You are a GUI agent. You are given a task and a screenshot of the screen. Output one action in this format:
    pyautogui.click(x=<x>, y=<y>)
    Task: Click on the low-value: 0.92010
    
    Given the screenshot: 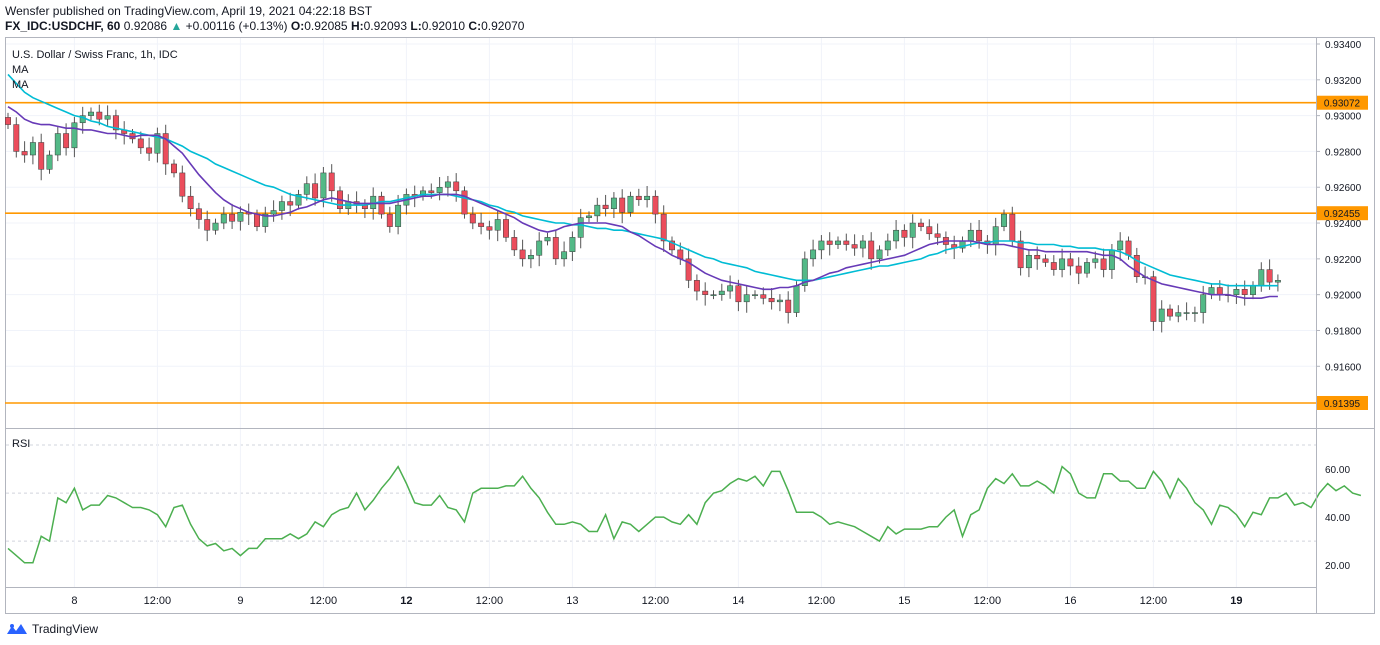 What is the action you would take?
    pyautogui.click(x=443, y=26)
    